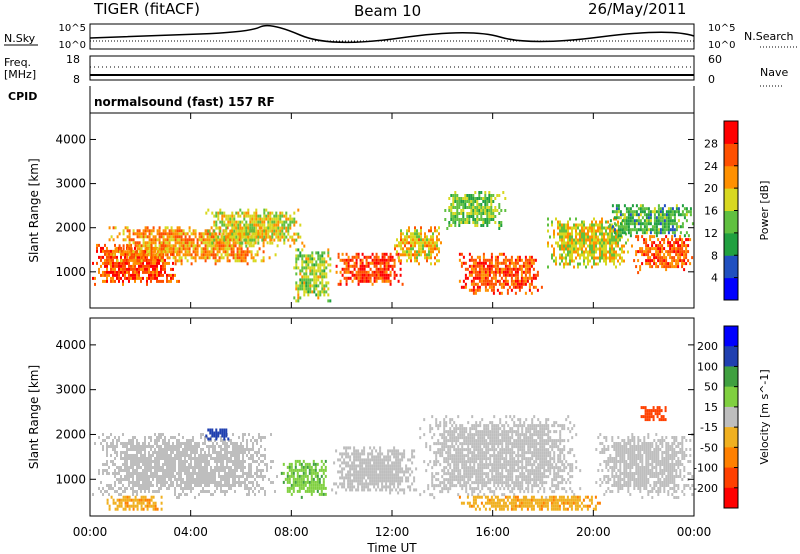  Describe the element at coordinates (731, 199) in the screenshot. I see `power-colorbar-swatch` at that location.